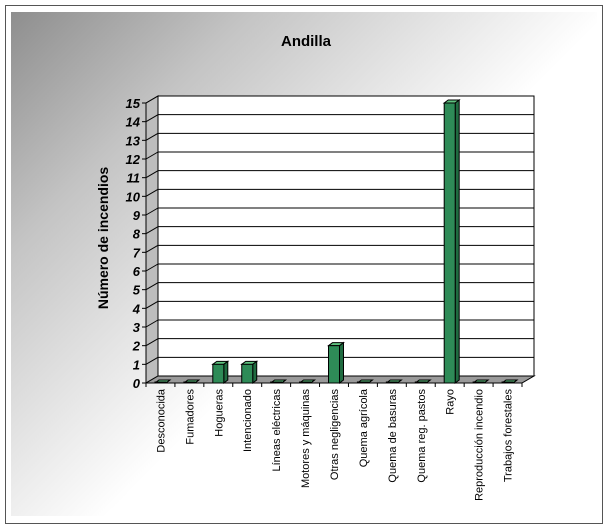  What do you see at coordinates (248, 420) in the screenshot?
I see `x-category-label: Intencionado` at bounding box center [248, 420].